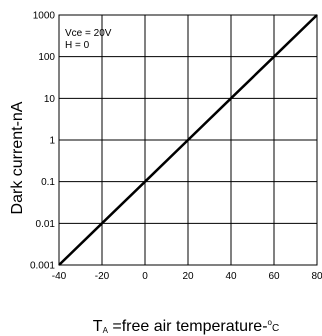 The width and height of the screenshot is (322, 336). Describe the element at coordinates (231, 276) in the screenshot. I see `x-tick-label-4: 40` at that location.